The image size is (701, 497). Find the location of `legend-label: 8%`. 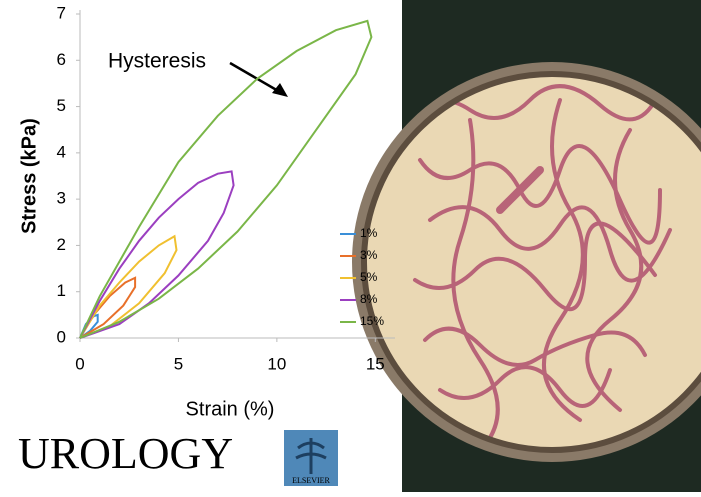

legend-label: 8% is located at coordinates (369, 299).